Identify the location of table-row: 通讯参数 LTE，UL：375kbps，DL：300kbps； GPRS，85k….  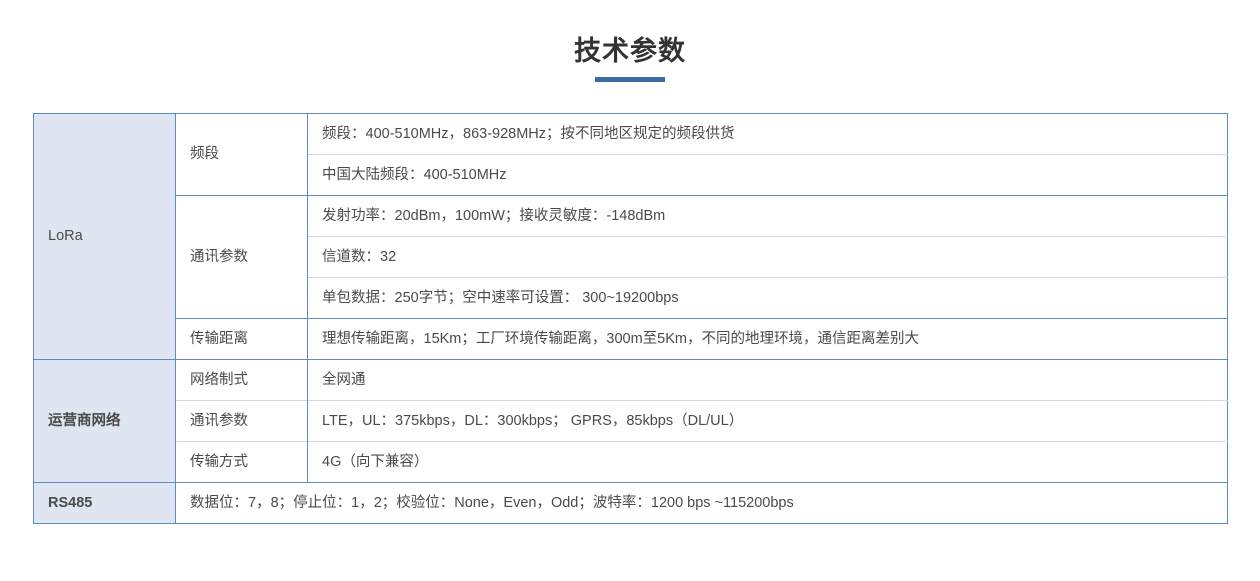
(631, 421).